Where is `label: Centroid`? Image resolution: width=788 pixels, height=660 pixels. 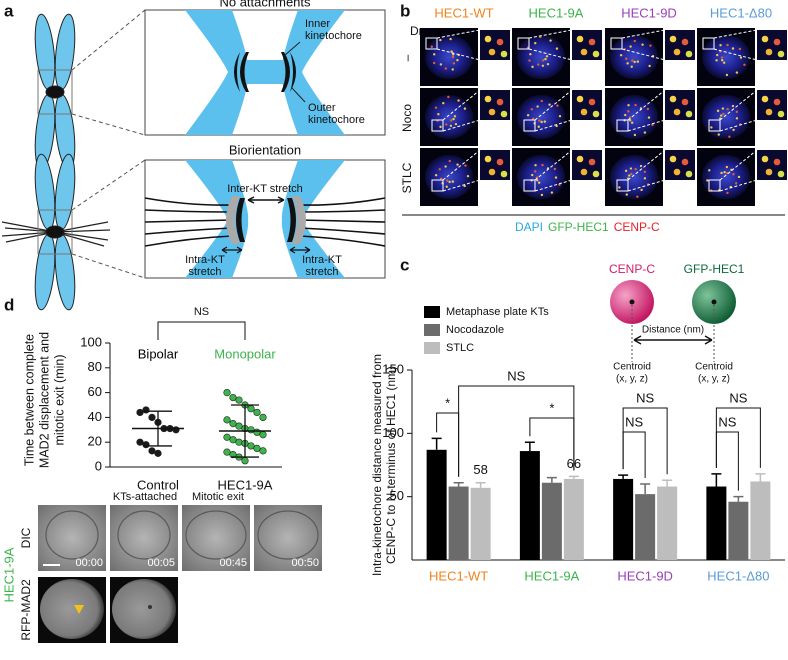 label: Centroid is located at coordinates (632, 367).